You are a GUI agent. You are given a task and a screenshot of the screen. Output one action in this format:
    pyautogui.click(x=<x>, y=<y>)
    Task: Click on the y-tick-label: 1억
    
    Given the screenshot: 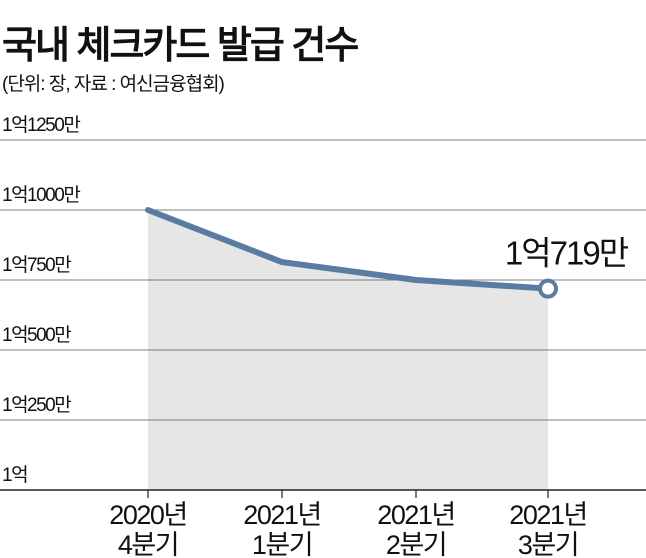 What is the action you would take?
    pyautogui.click(x=14, y=475)
    